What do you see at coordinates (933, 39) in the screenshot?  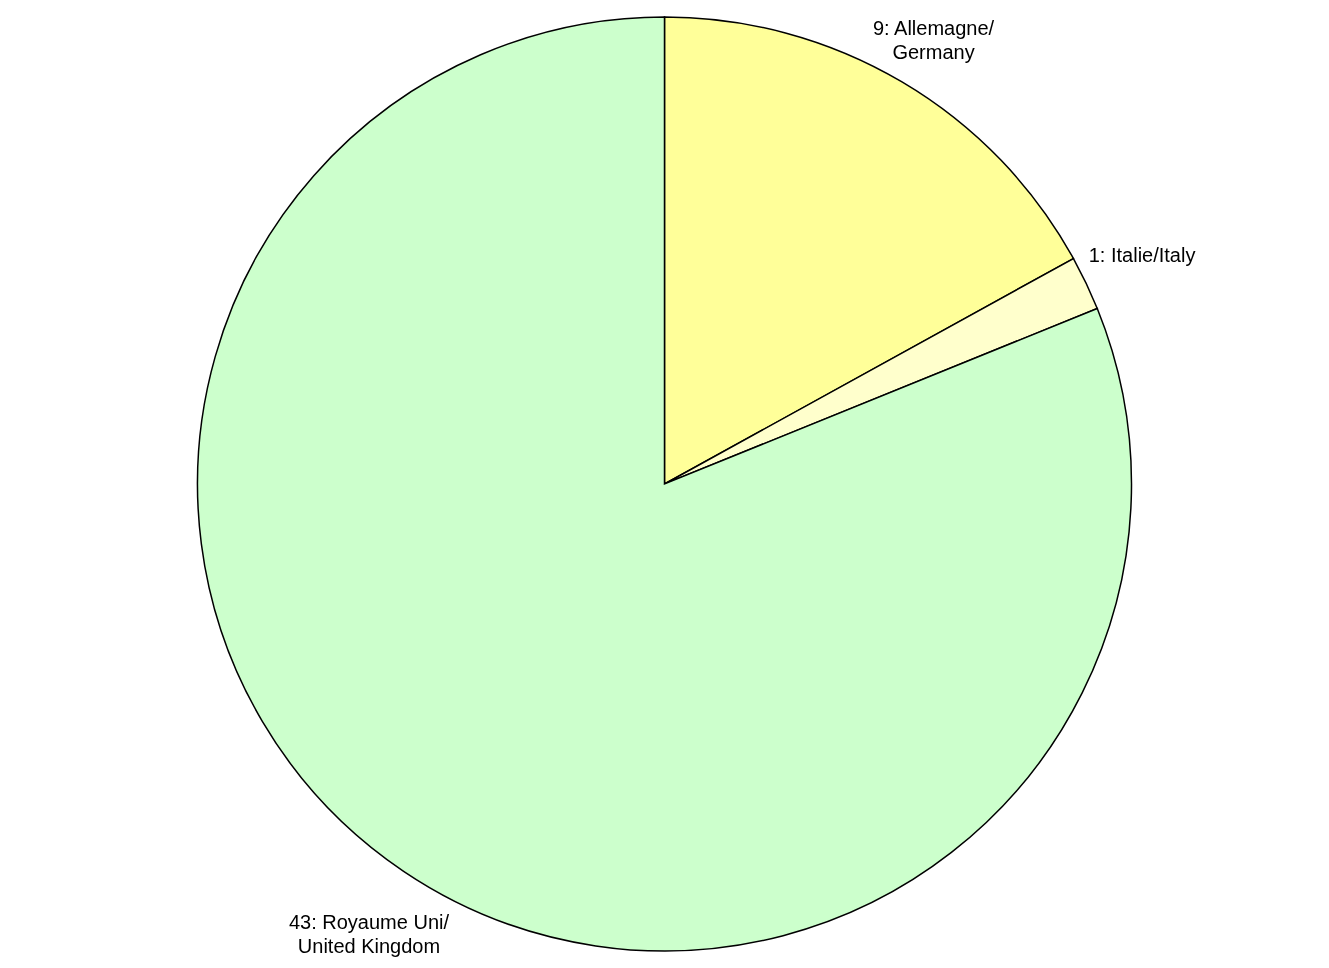 I see `slice-label: 9: Allemagne/ Germany` at bounding box center [933, 39].